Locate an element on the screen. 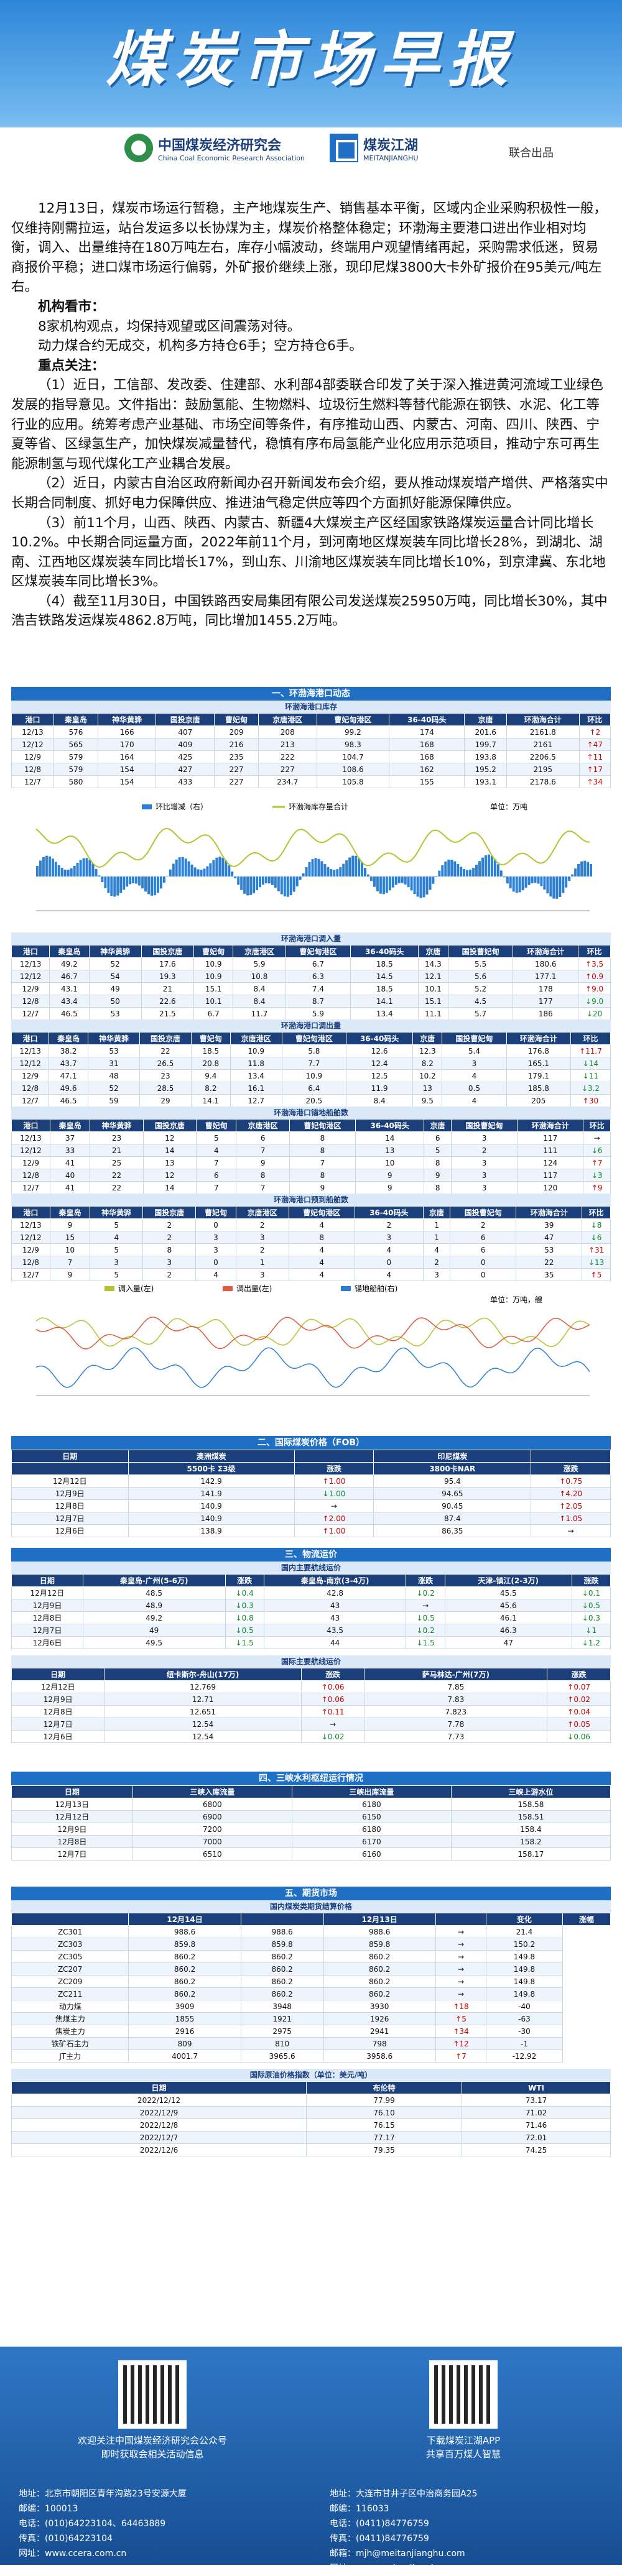 The width and height of the screenshot is (622, 2576). table-cell: 579 is located at coordinates (75, 756).